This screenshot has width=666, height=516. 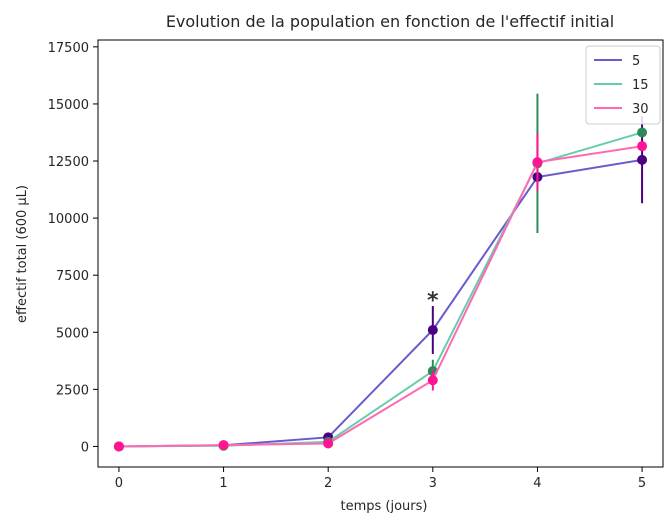 What do you see at coordinates (223, 483) in the screenshot?
I see `x-tick-label: 1` at bounding box center [223, 483].